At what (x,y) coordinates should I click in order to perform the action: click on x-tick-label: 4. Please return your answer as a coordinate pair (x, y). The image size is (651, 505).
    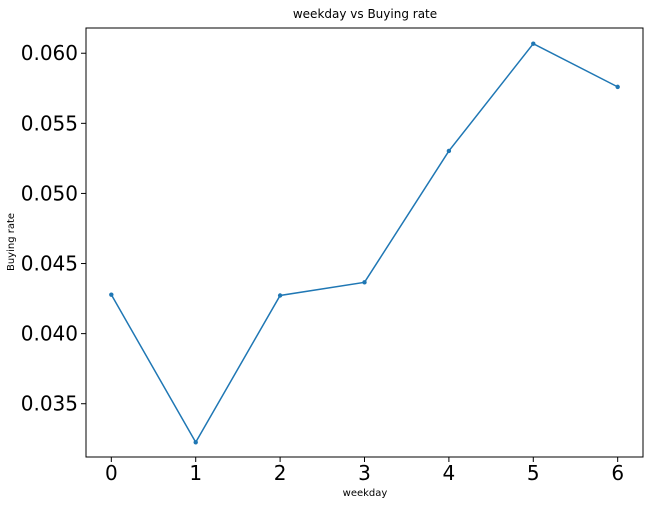
    Looking at the image, I should click on (449, 473).